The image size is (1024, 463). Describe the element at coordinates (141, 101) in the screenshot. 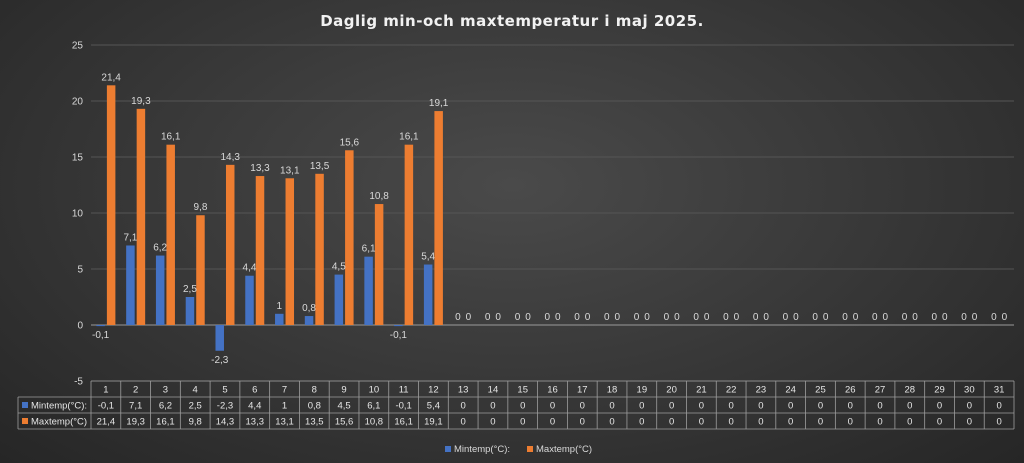

I see `max-temp-label: 19,3` at that location.